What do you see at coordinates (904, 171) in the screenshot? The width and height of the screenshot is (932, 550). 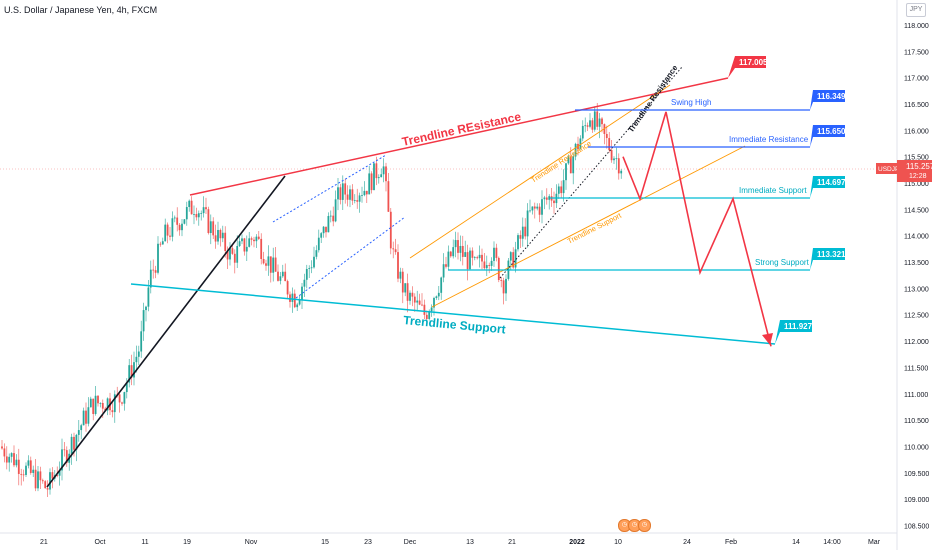 I see `current-price-badge: USDJPY 115.257 12:28` at bounding box center [904, 171].